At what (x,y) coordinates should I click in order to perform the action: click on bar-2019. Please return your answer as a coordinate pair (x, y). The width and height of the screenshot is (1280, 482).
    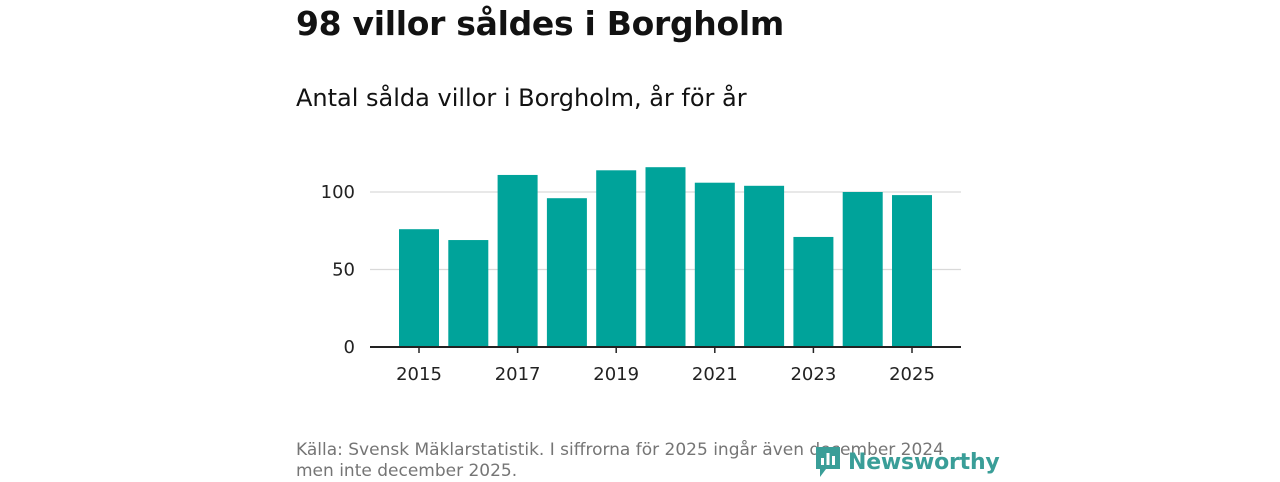
    Looking at the image, I should click on (616, 258).